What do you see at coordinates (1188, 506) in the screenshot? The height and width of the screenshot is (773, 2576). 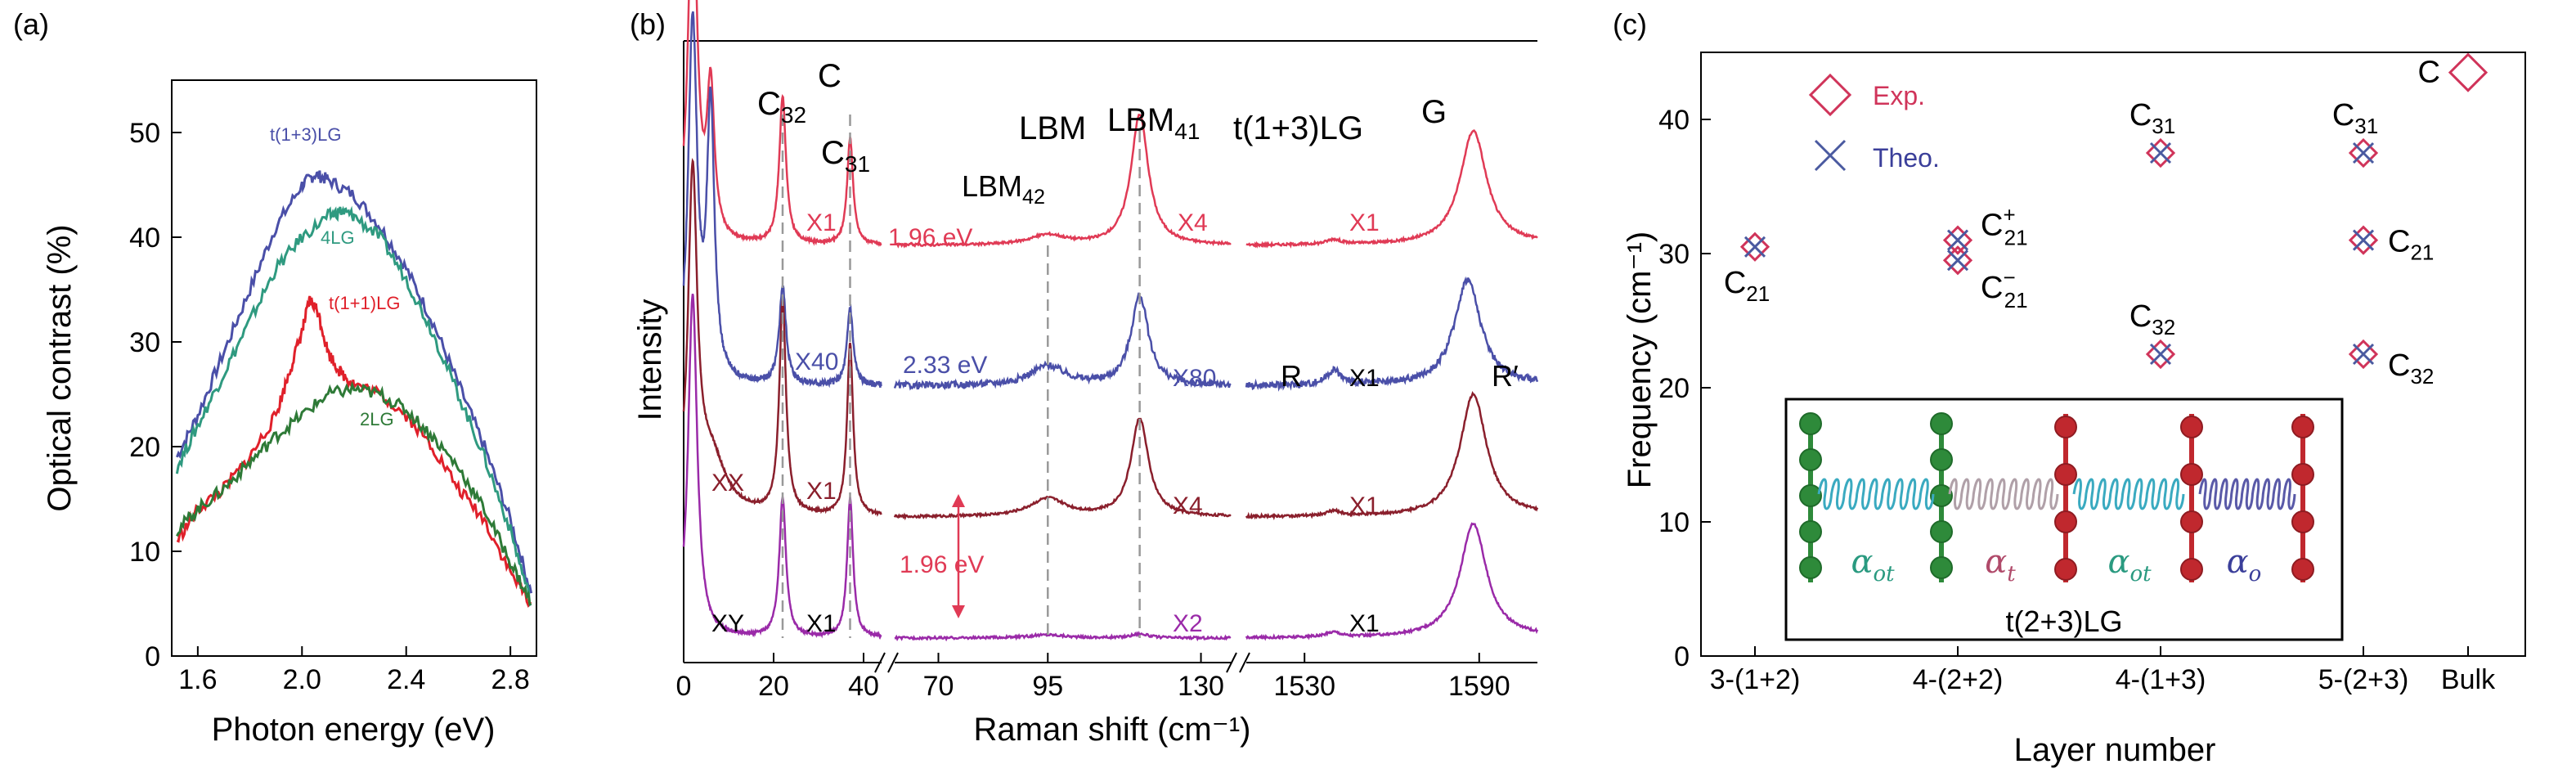 I see `b-multiplier: X4` at bounding box center [1188, 506].